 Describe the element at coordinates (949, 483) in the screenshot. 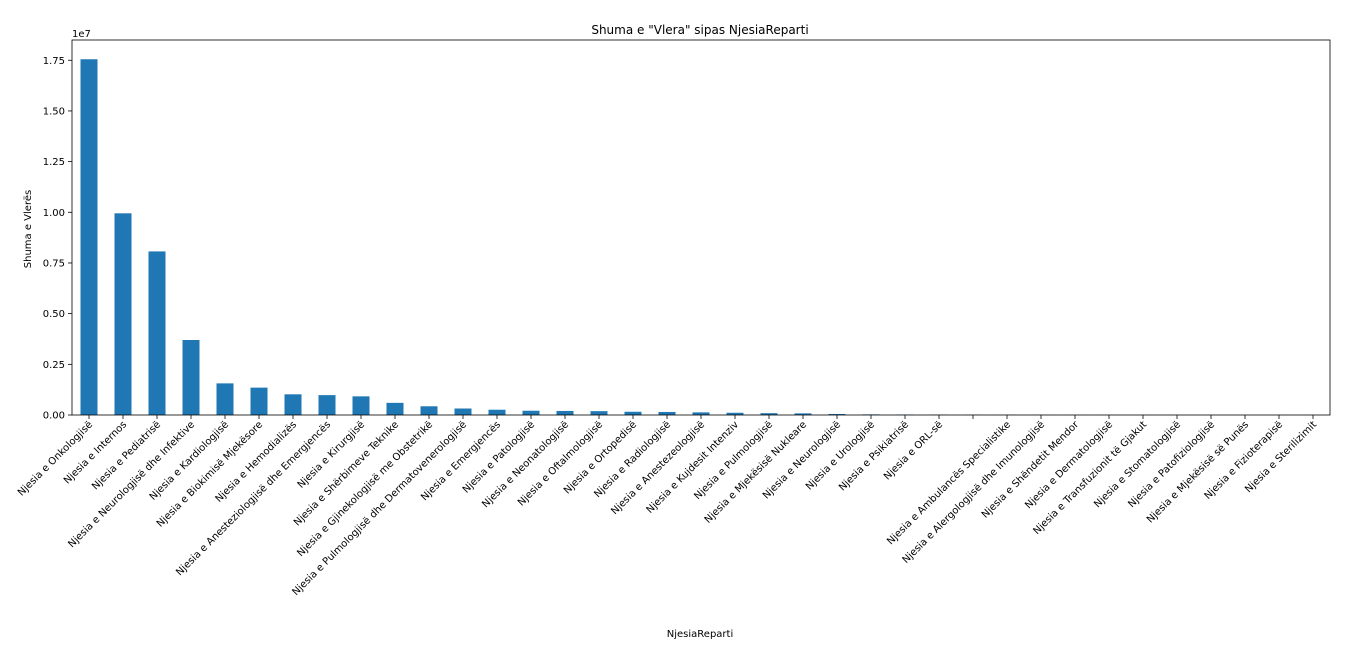

I see `x-tick-label: Njesia e Ambulancës Specialistike` at that location.